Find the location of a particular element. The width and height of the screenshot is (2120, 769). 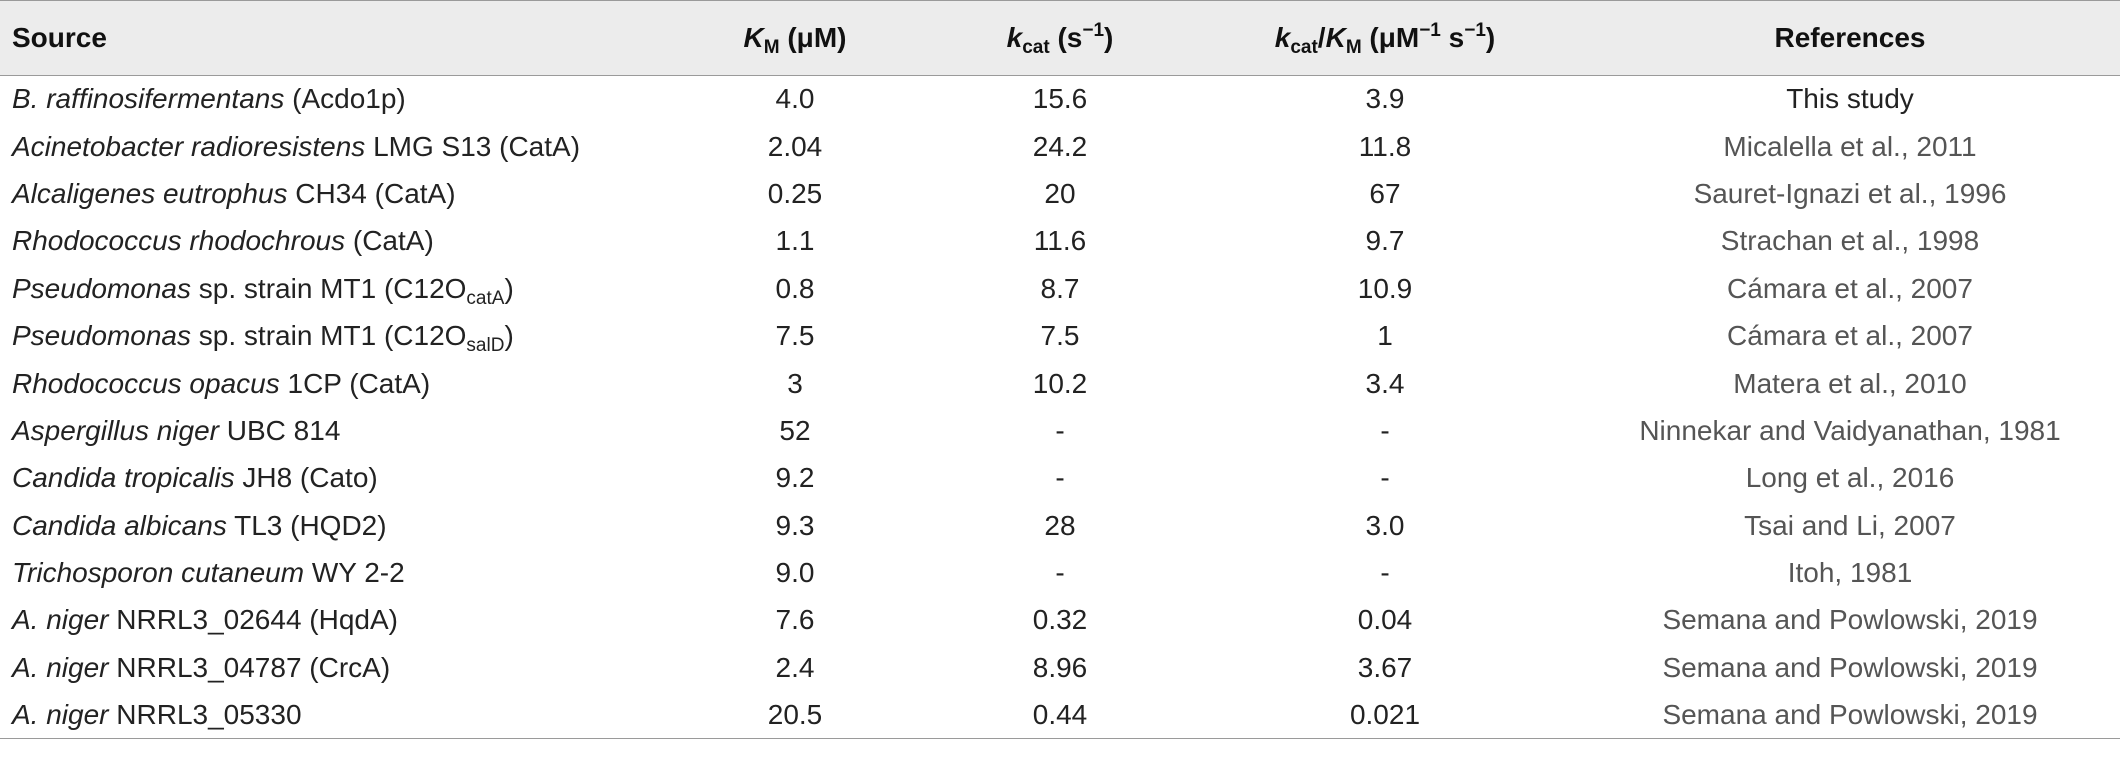

cell-source: Candida albicans TL3 (HQD2) is located at coordinates (330, 525).